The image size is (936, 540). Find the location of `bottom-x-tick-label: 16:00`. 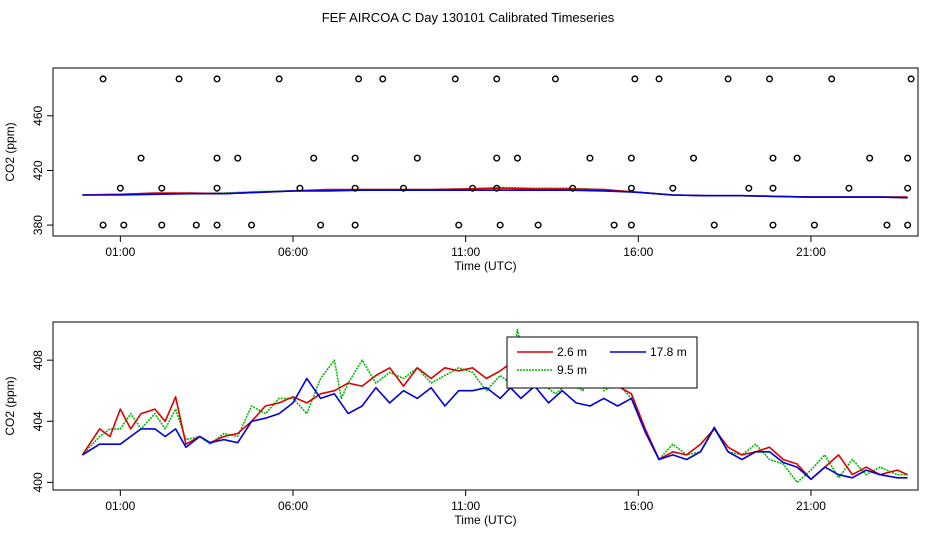

bottom-x-tick-label: 16:00 is located at coordinates (638, 506).